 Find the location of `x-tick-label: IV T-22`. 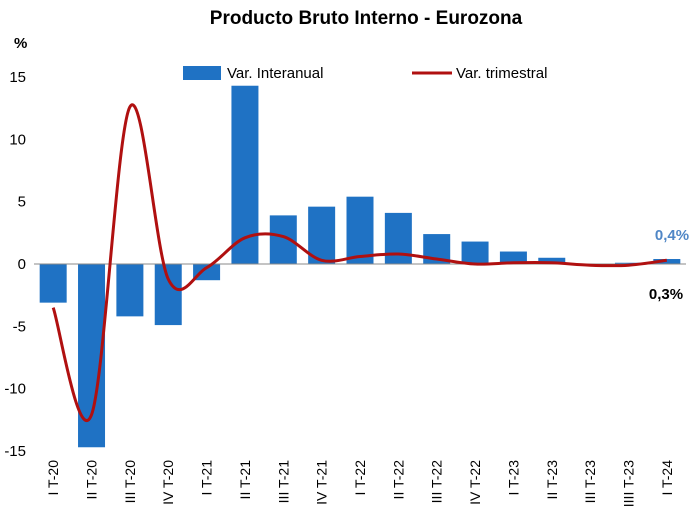

x-tick-label: IV T-22 is located at coordinates (475, 482).